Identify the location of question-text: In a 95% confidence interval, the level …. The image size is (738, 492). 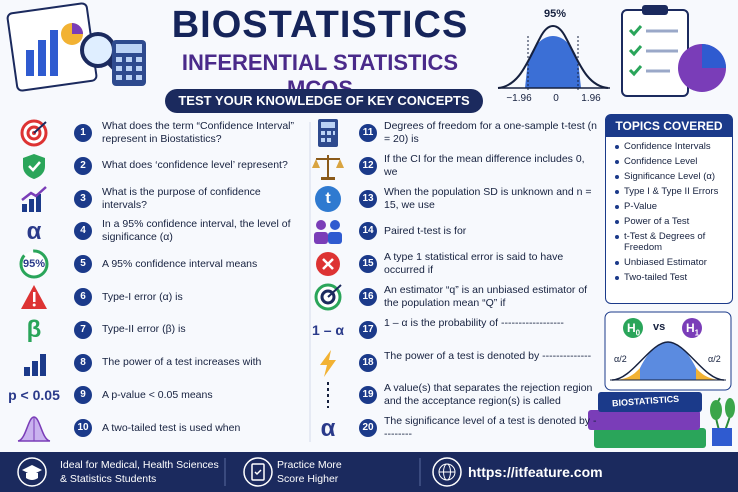
(196, 231).